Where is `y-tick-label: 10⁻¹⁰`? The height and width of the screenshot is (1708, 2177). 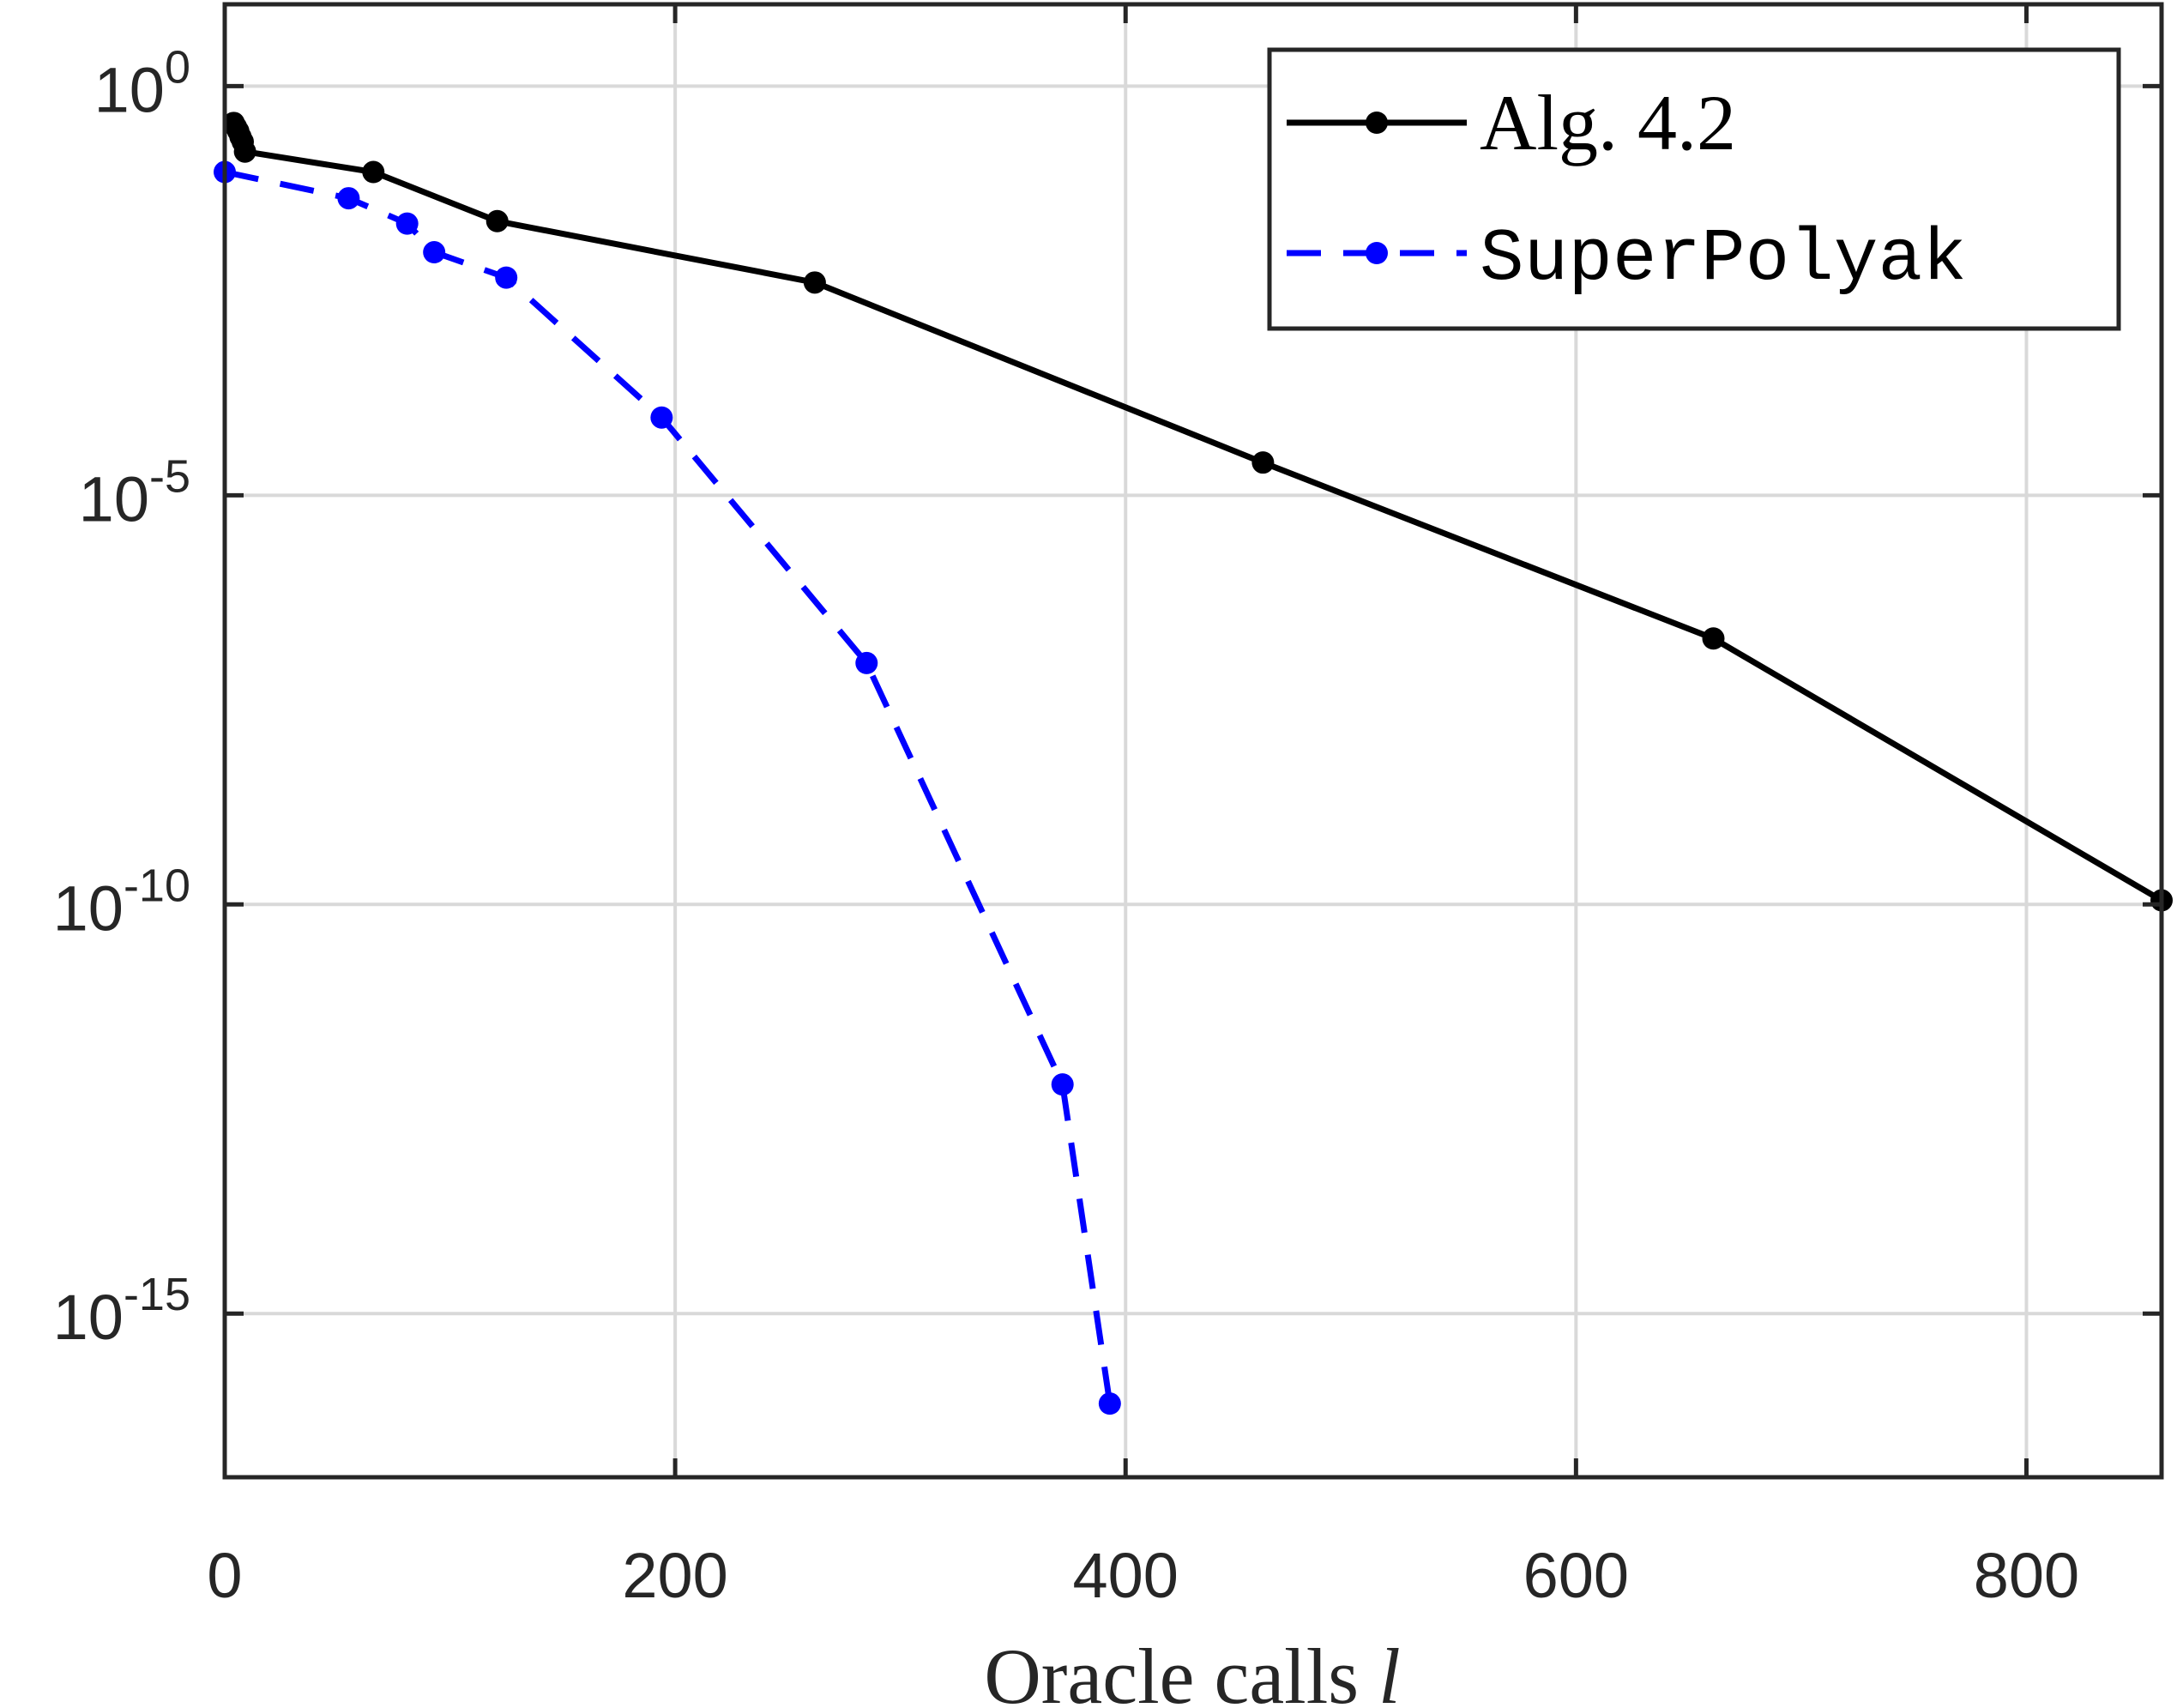 y-tick-label: 10⁻¹⁰ is located at coordinates (121, 902).